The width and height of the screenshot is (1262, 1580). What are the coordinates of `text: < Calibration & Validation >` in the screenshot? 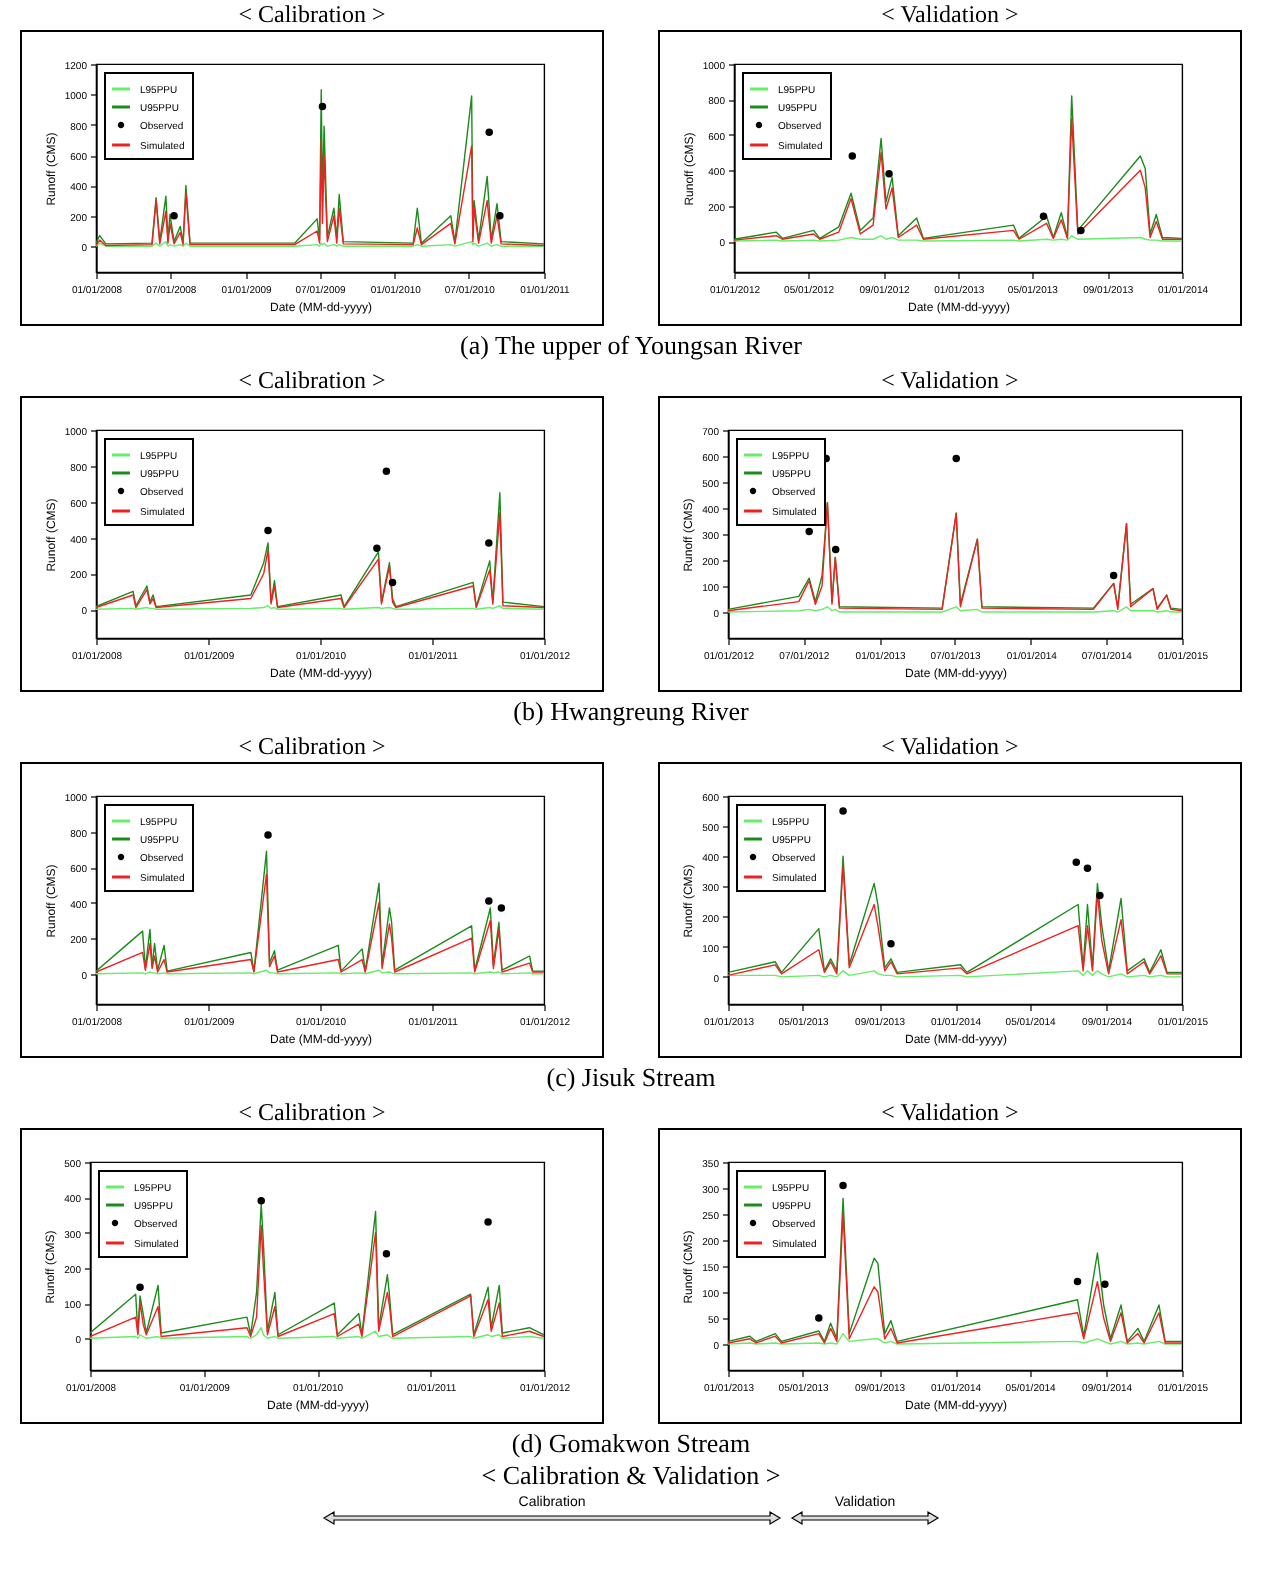 It's located at (631, 1476).